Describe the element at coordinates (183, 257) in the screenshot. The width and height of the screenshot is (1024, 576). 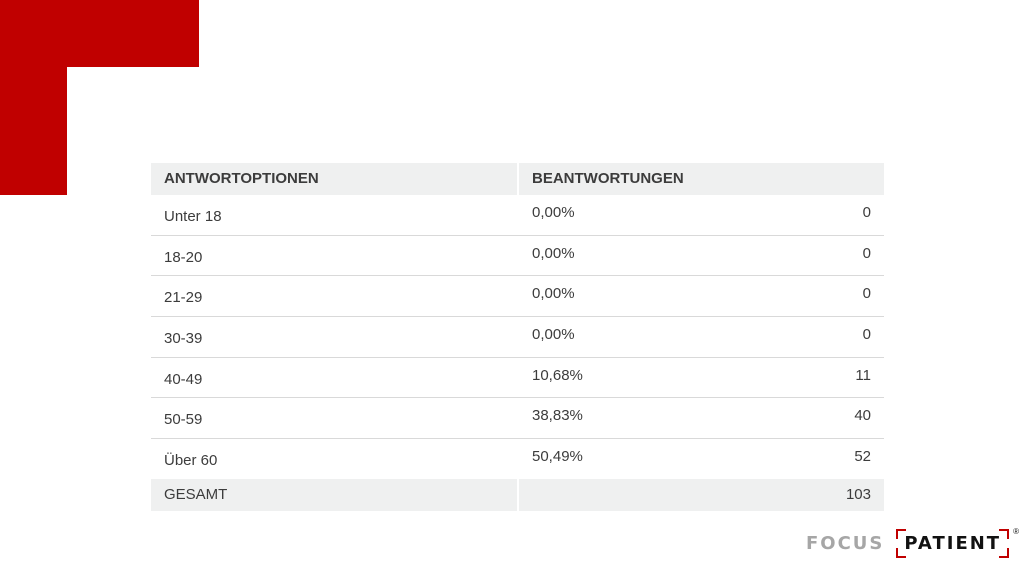
I see `option-label: 18-20` at that location.